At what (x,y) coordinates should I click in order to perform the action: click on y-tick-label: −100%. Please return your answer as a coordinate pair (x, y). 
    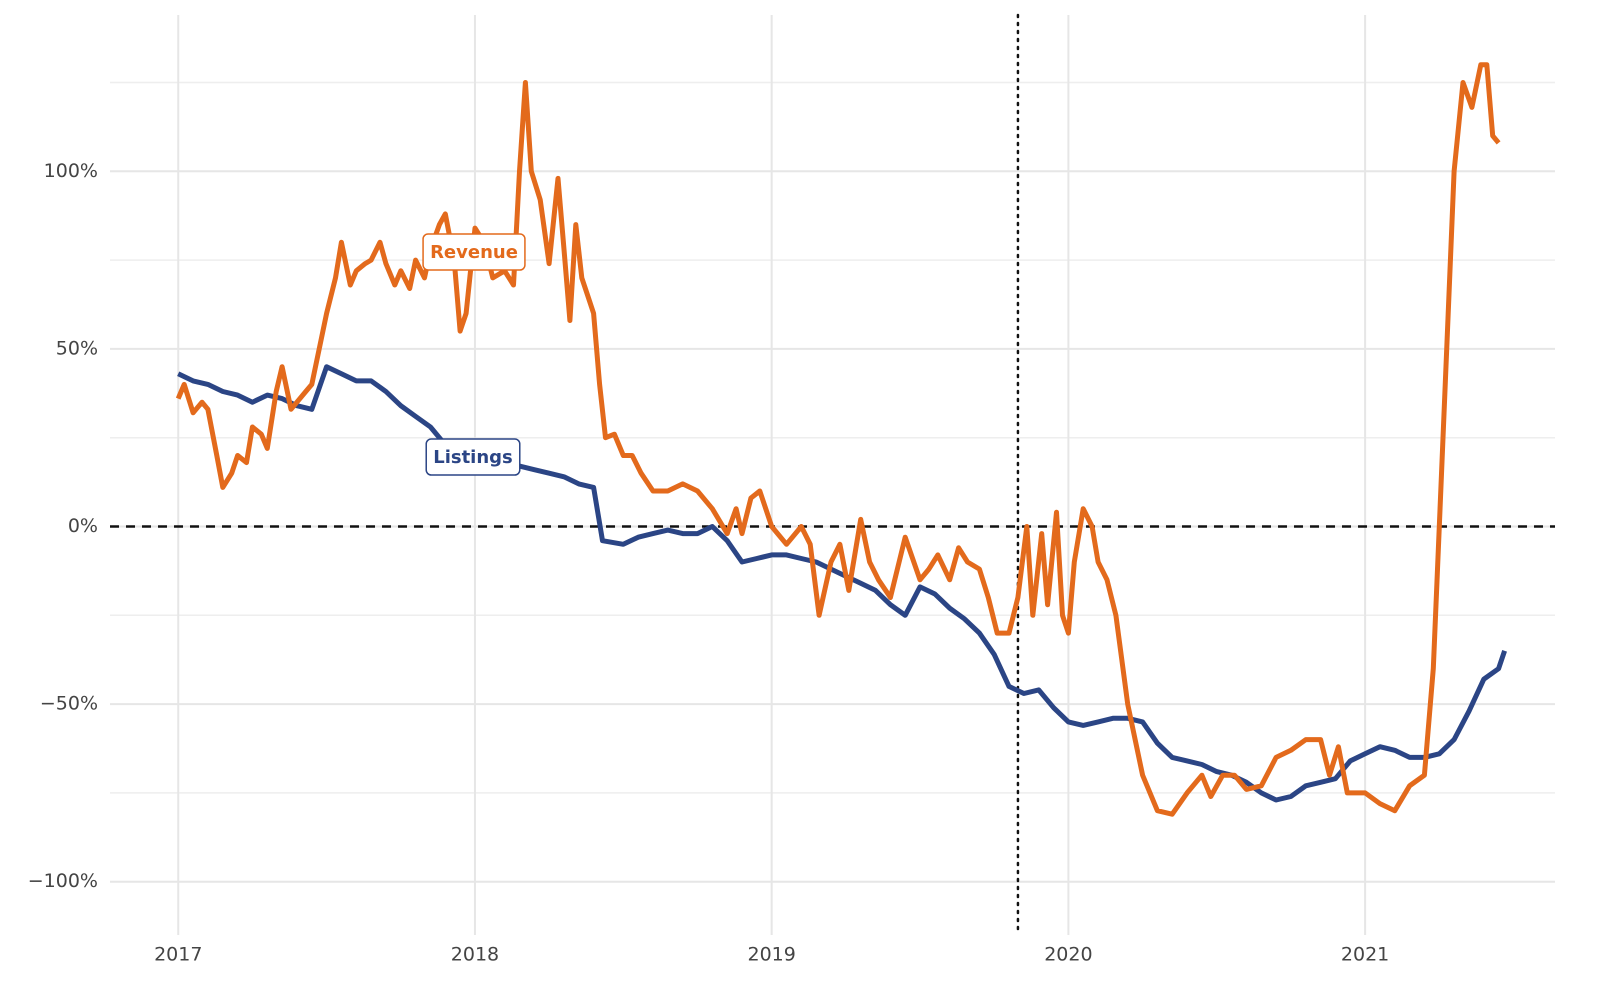
    Looking at the image, I should click on (63, 881).